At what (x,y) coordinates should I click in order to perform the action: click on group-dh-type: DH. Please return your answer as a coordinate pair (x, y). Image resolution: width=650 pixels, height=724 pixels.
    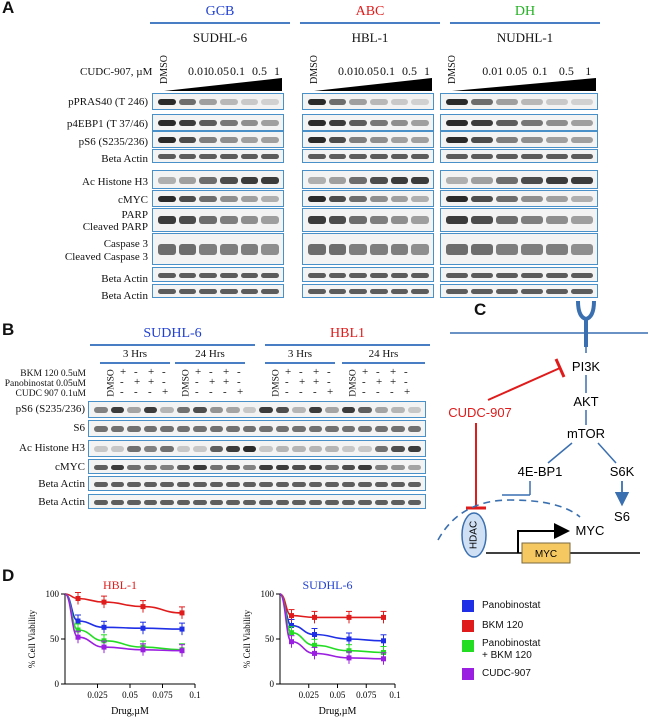
    Looking at the image, I should click on (525, 11).